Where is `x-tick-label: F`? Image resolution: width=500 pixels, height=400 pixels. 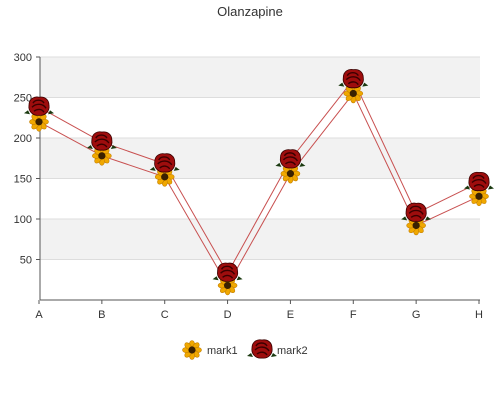
x-tick-label: F is located at coordinates (353, 315).